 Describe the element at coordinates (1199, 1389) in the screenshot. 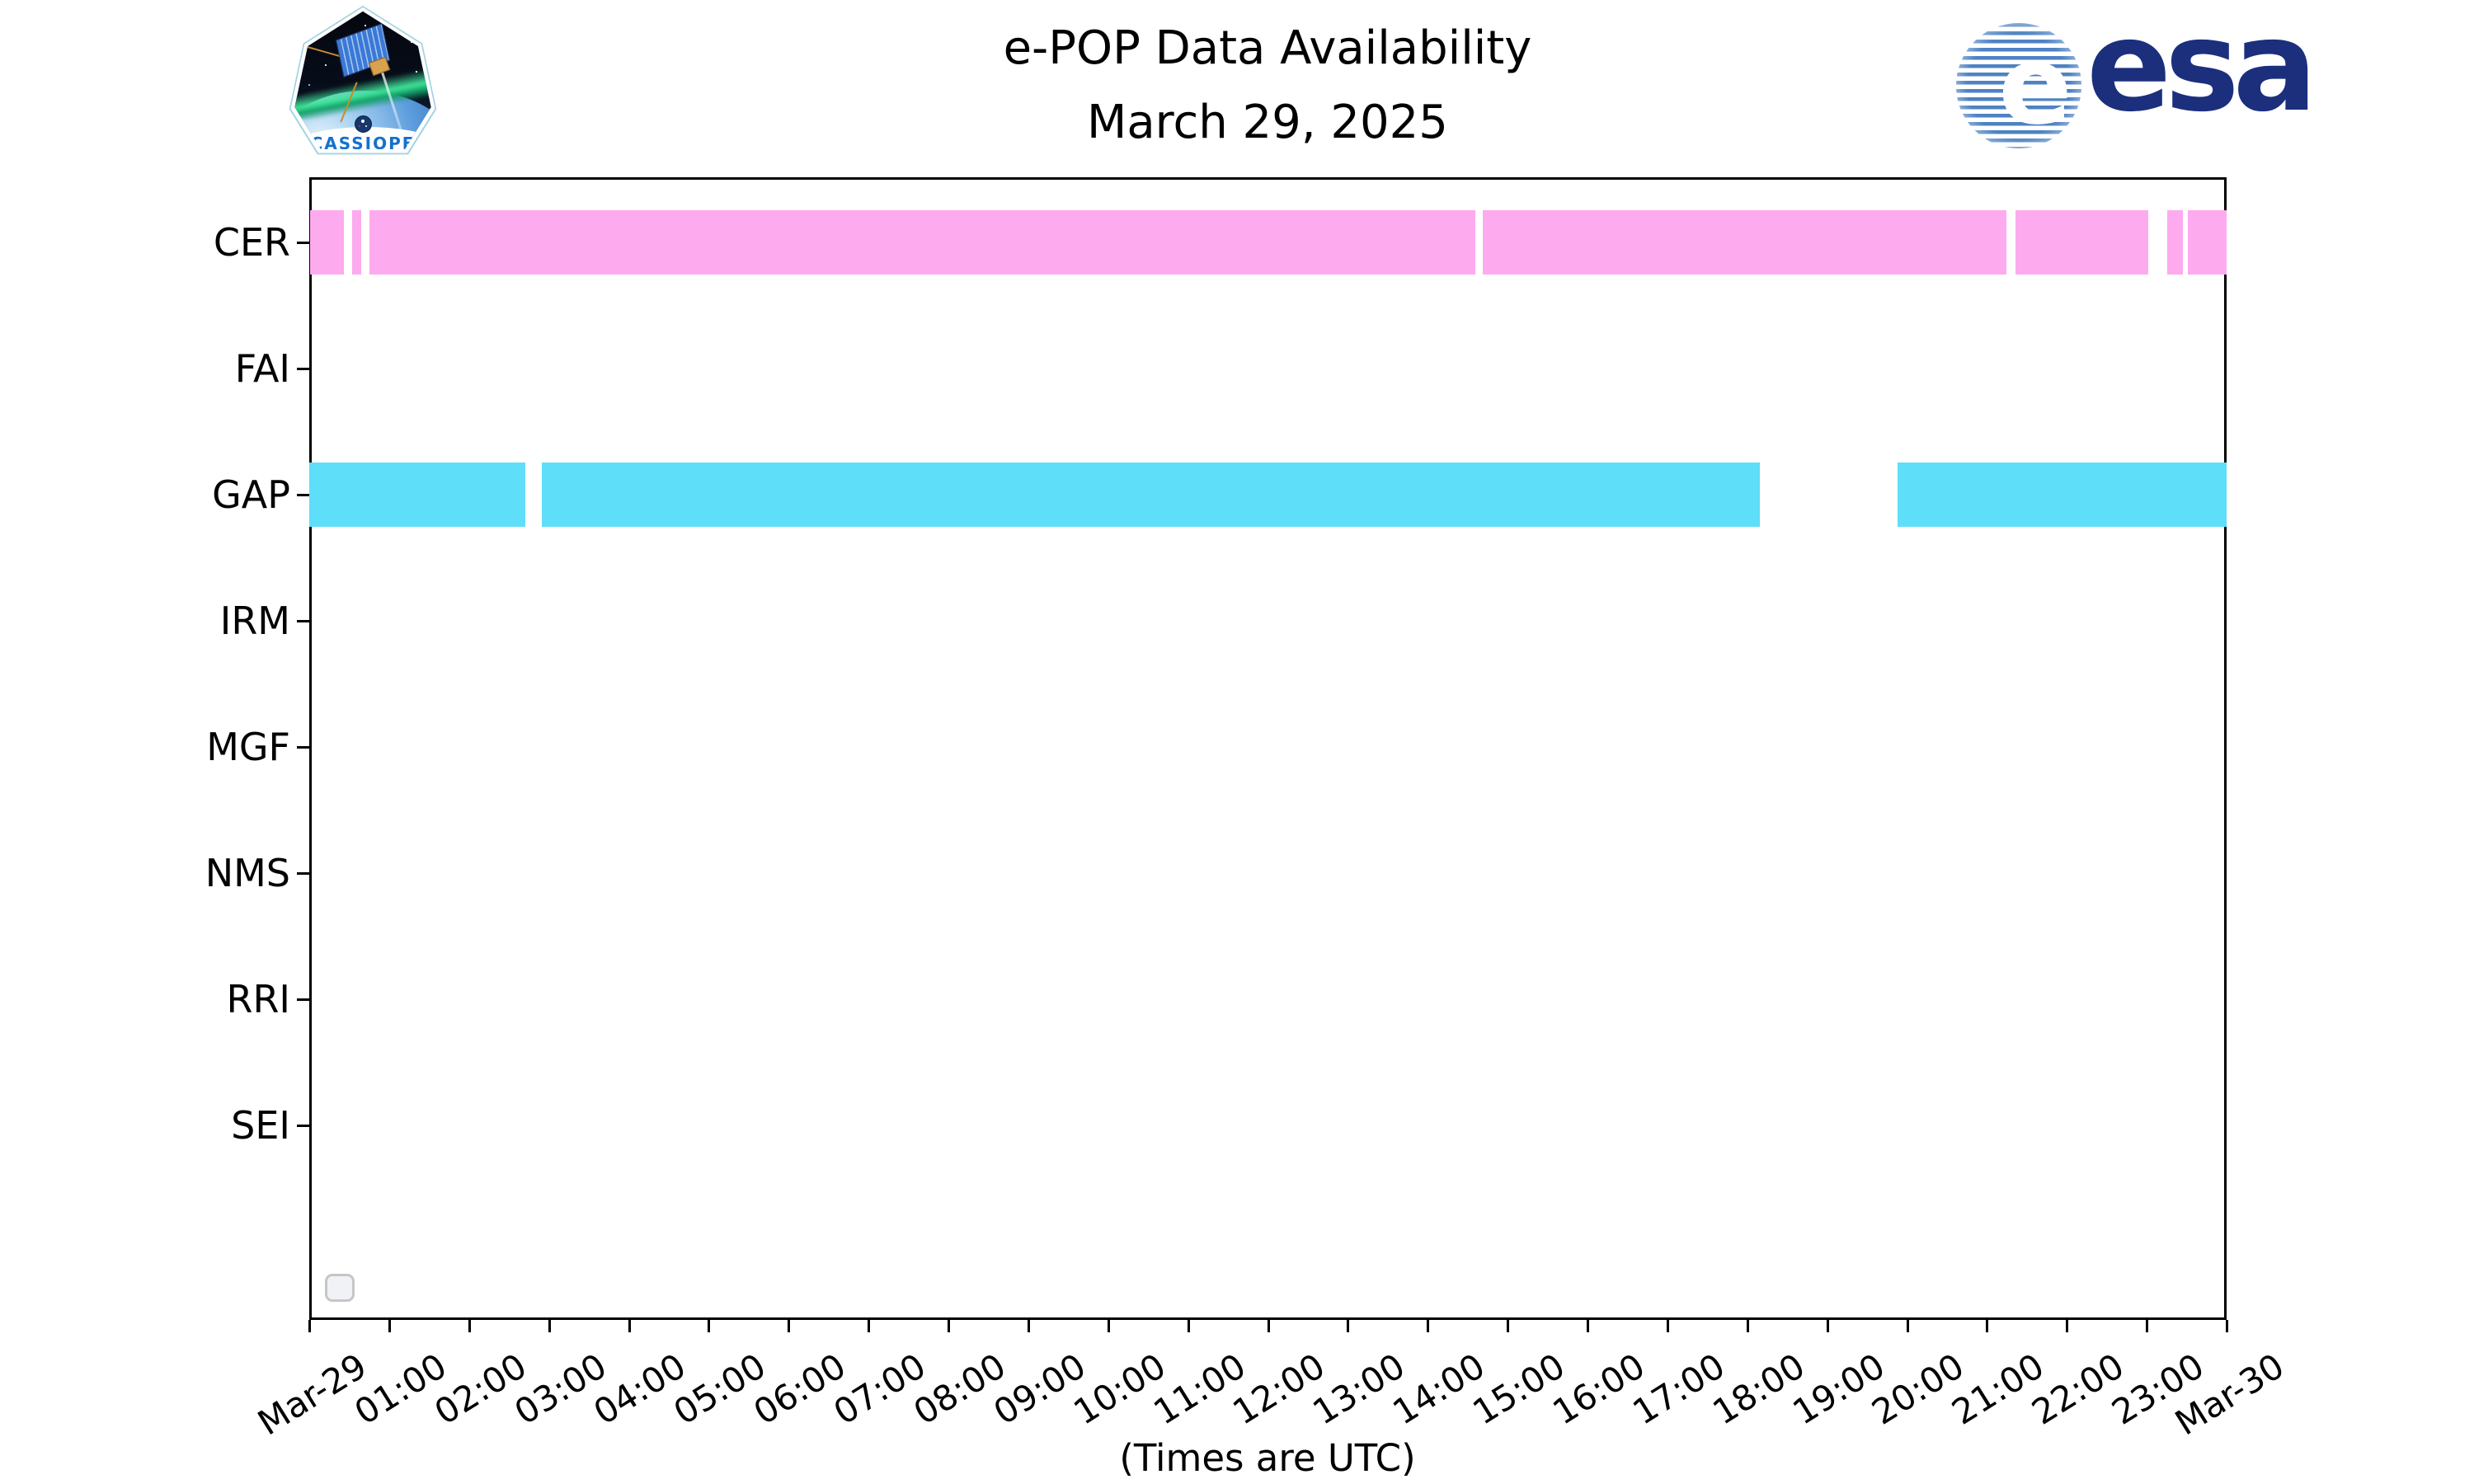

I see `x-tick-label-1100: 11:00` at that location.